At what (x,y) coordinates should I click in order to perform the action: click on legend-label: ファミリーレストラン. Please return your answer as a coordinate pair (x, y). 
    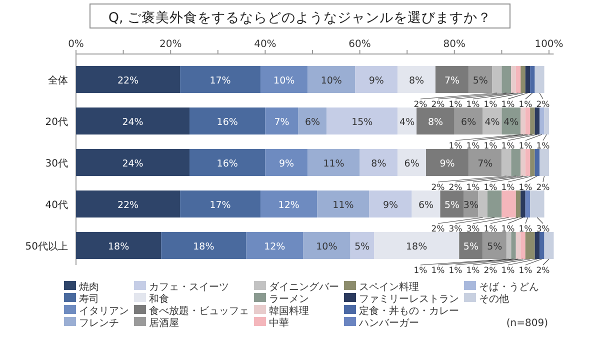
    Looking at the image, I should click on (409, 299).